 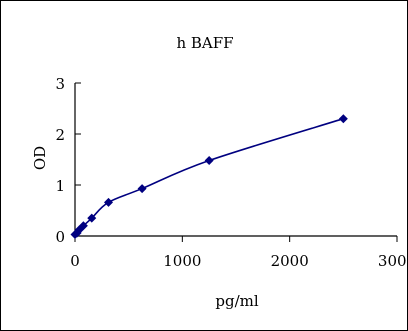 I want to click on y-tick-label: 3, so click(x=60, y=84).